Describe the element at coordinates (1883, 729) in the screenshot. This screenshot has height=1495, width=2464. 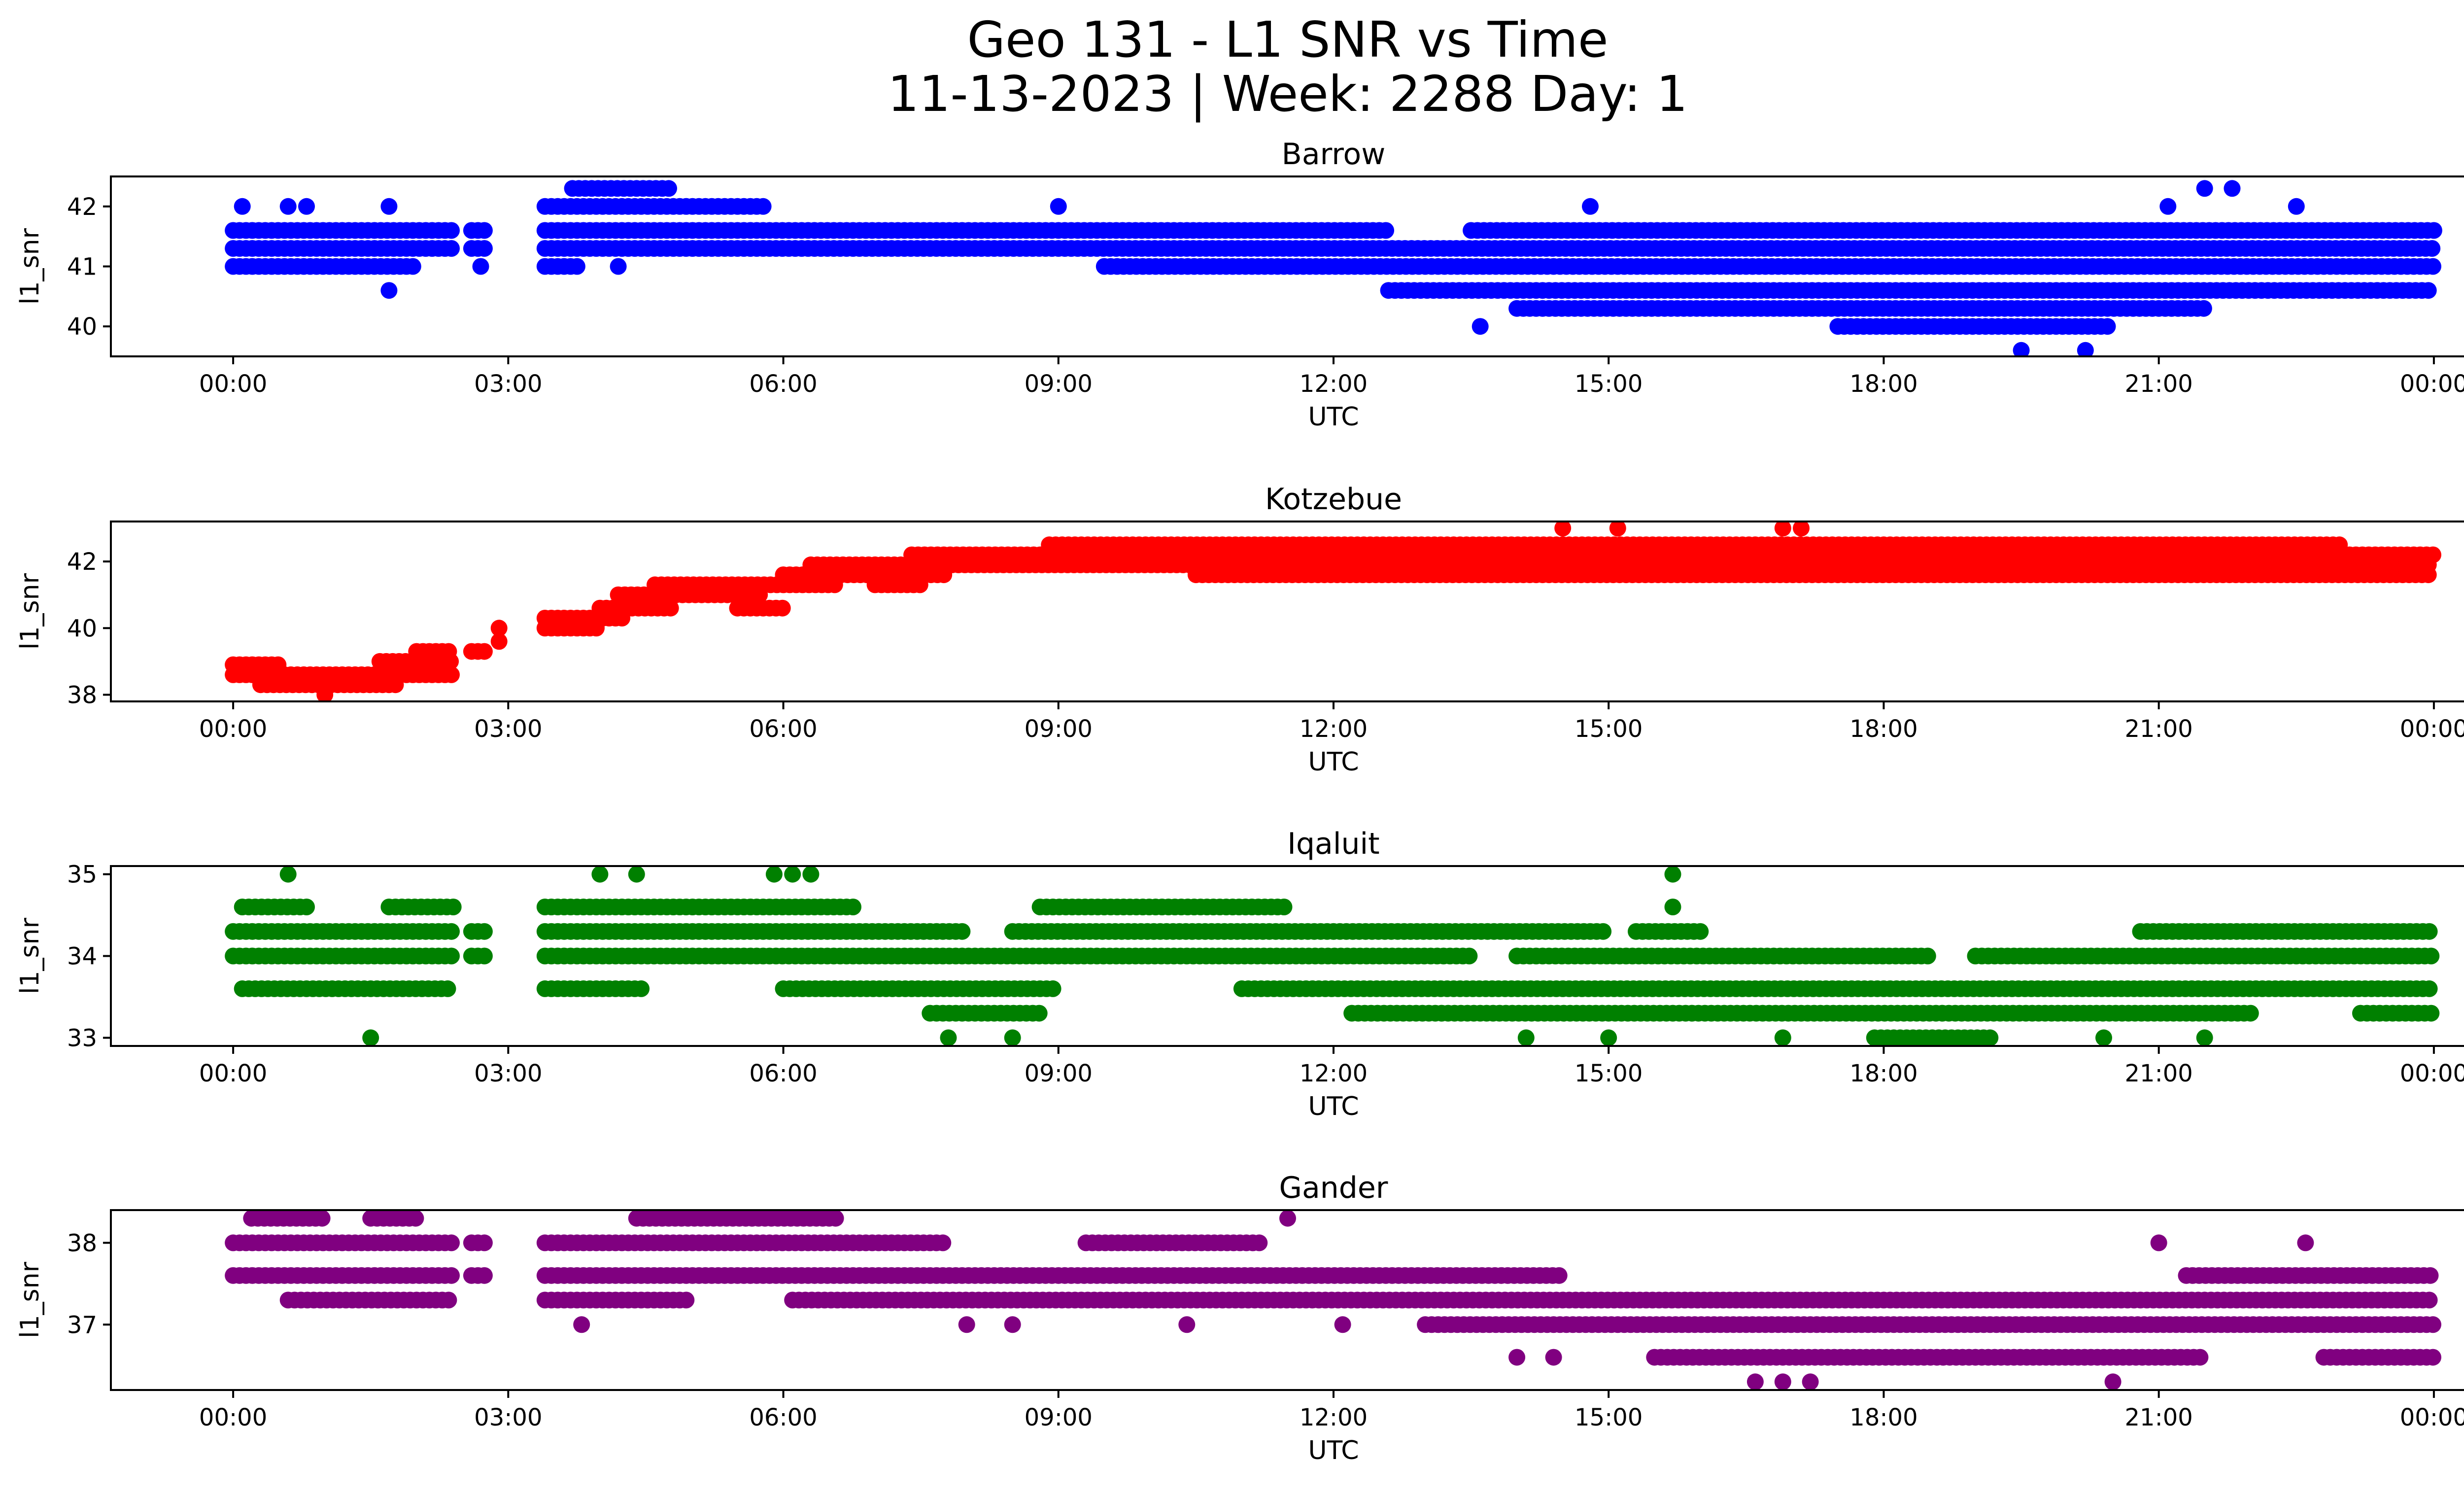
I see `x-tick-label: 18:00` at that location.